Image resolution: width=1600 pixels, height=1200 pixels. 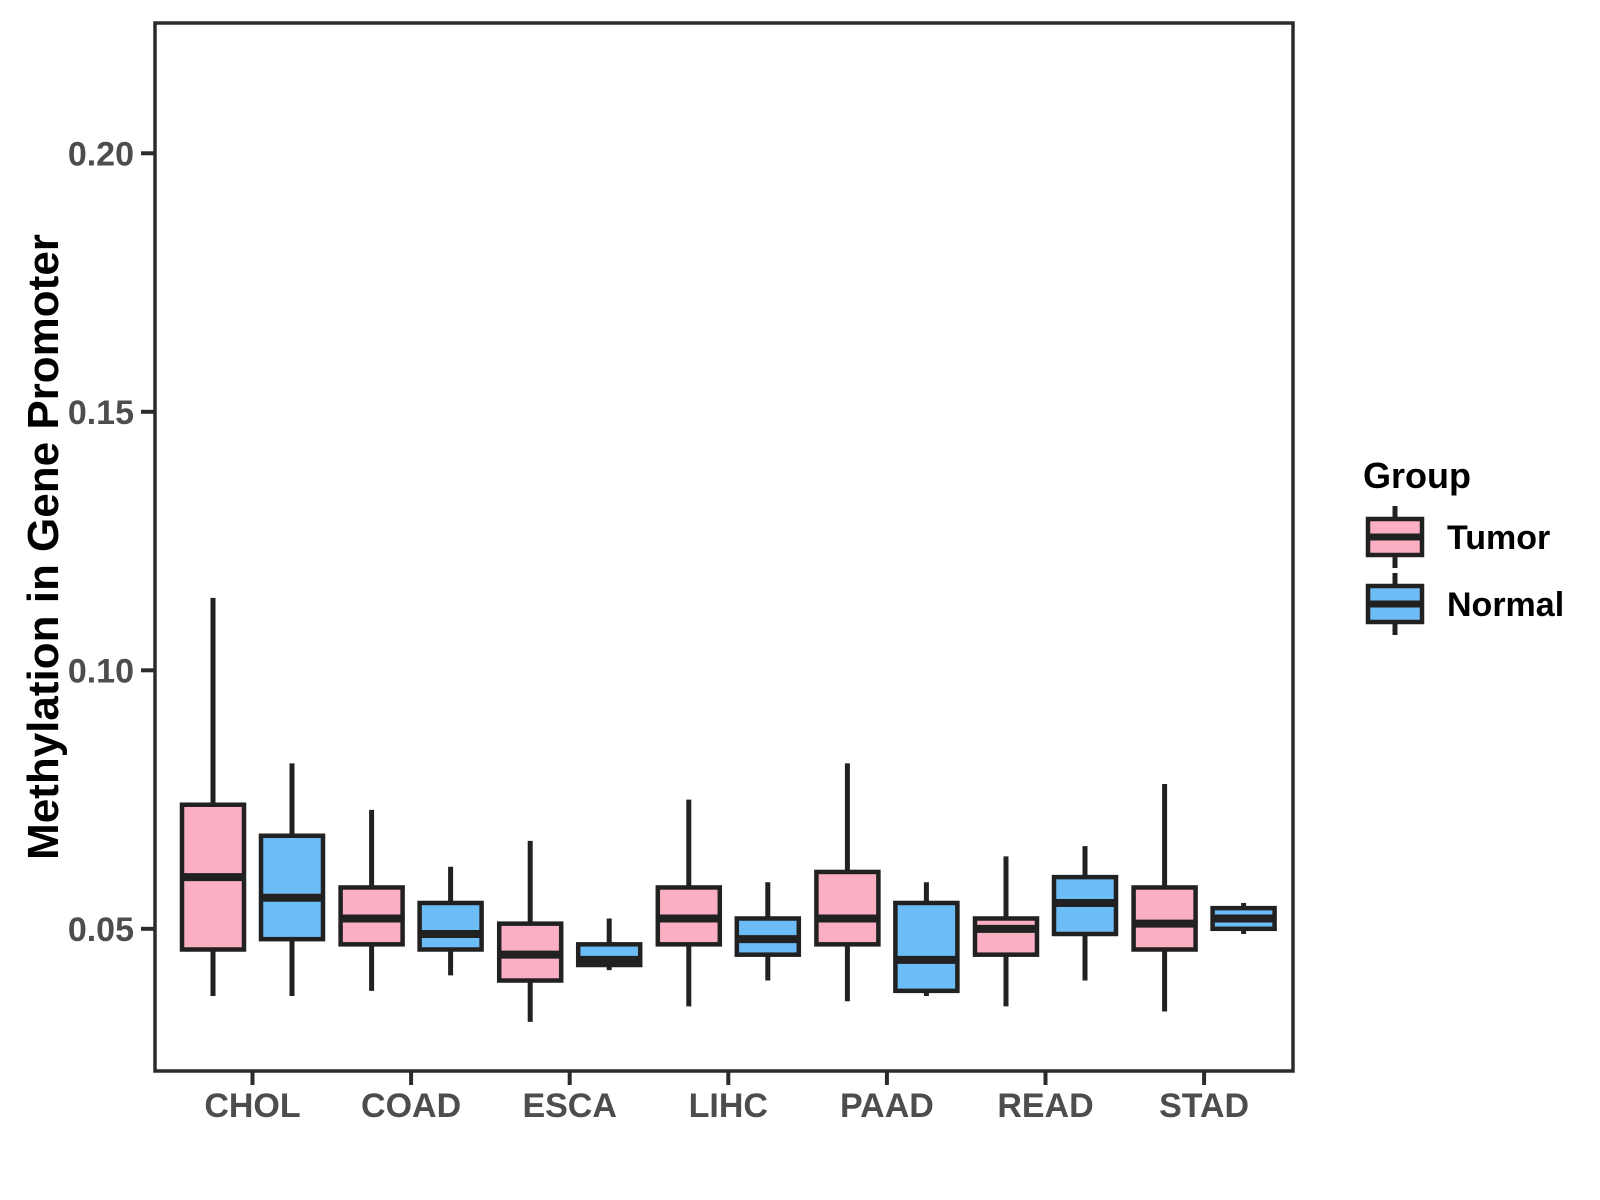 What do you see at coordinates (411, 1106) in the screenshot?
I see `x-axis-tick-label: COAD` at bounding box center [411, 1106].